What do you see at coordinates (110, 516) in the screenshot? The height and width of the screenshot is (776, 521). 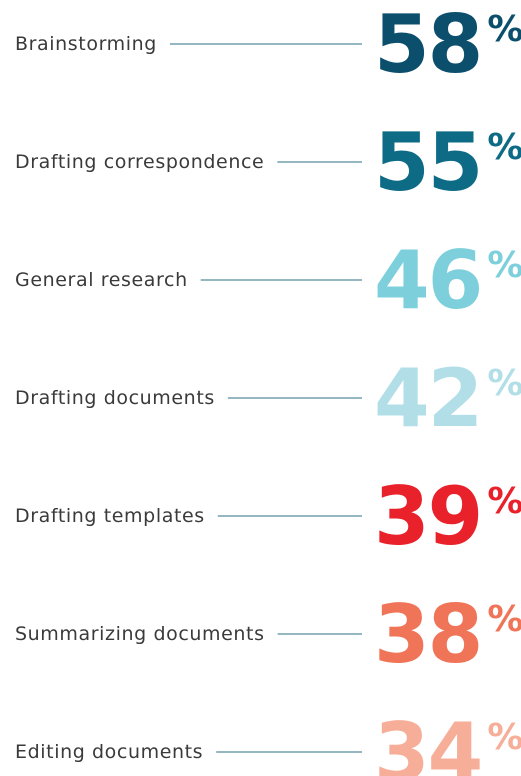 I see `row-label: Drafting templates` at bounding box center [110, 516].